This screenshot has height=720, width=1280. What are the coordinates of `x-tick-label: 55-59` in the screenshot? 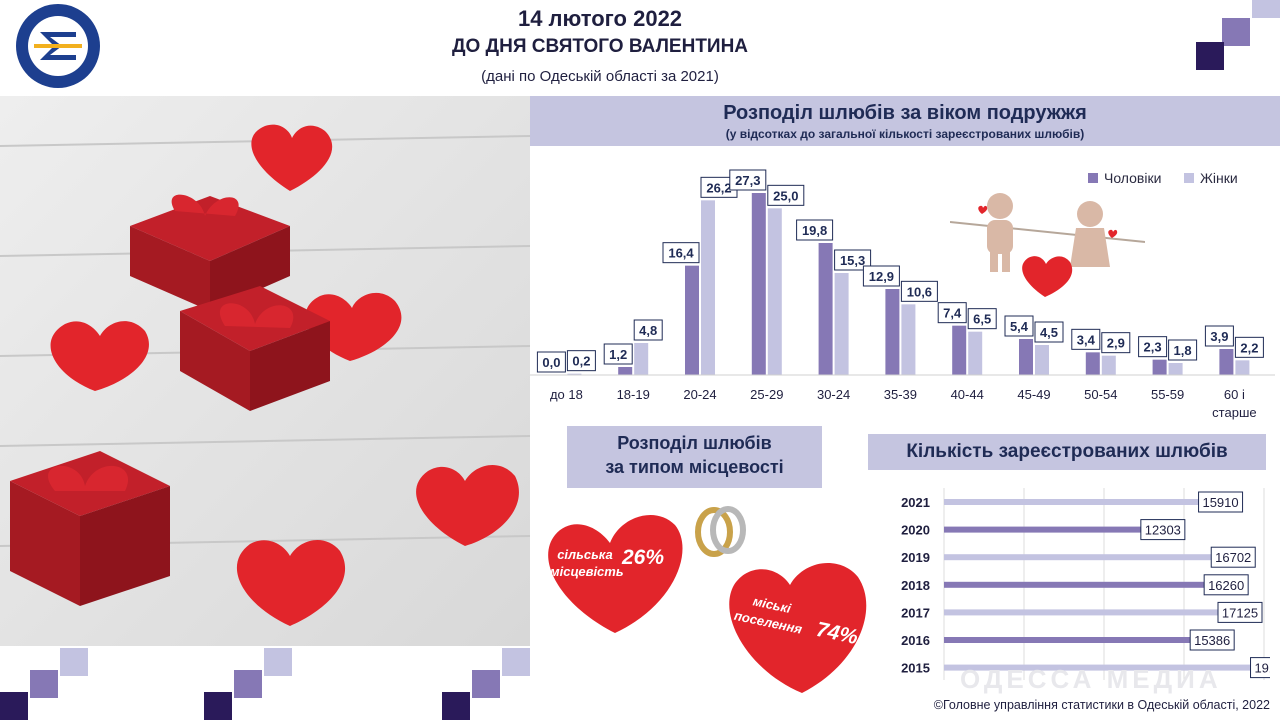 It's located at (1167, 394).